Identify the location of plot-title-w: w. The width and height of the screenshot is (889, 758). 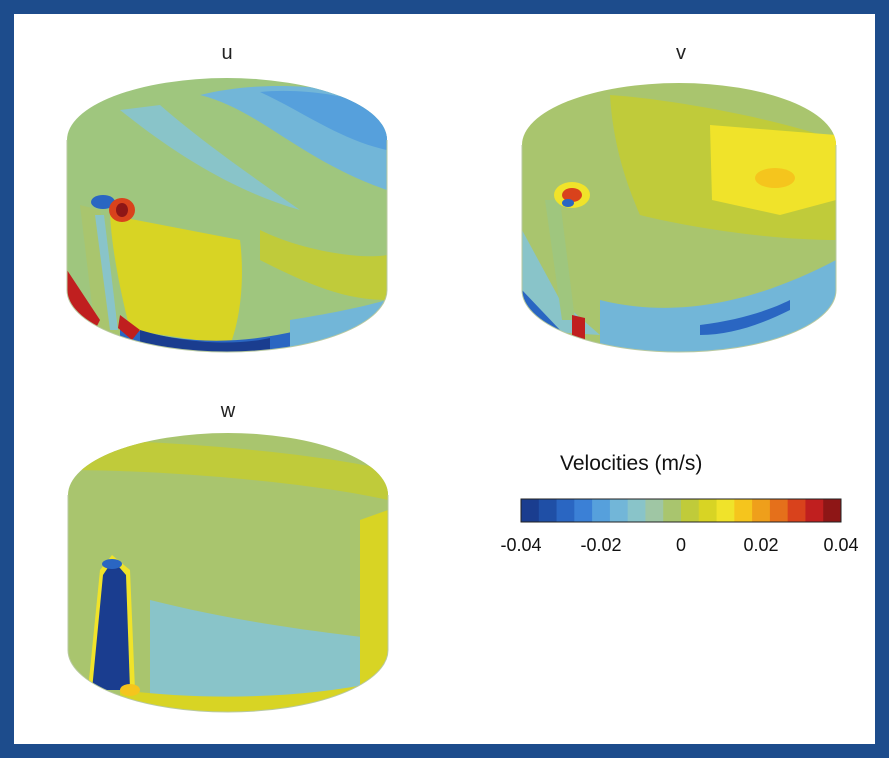
(228, 411).